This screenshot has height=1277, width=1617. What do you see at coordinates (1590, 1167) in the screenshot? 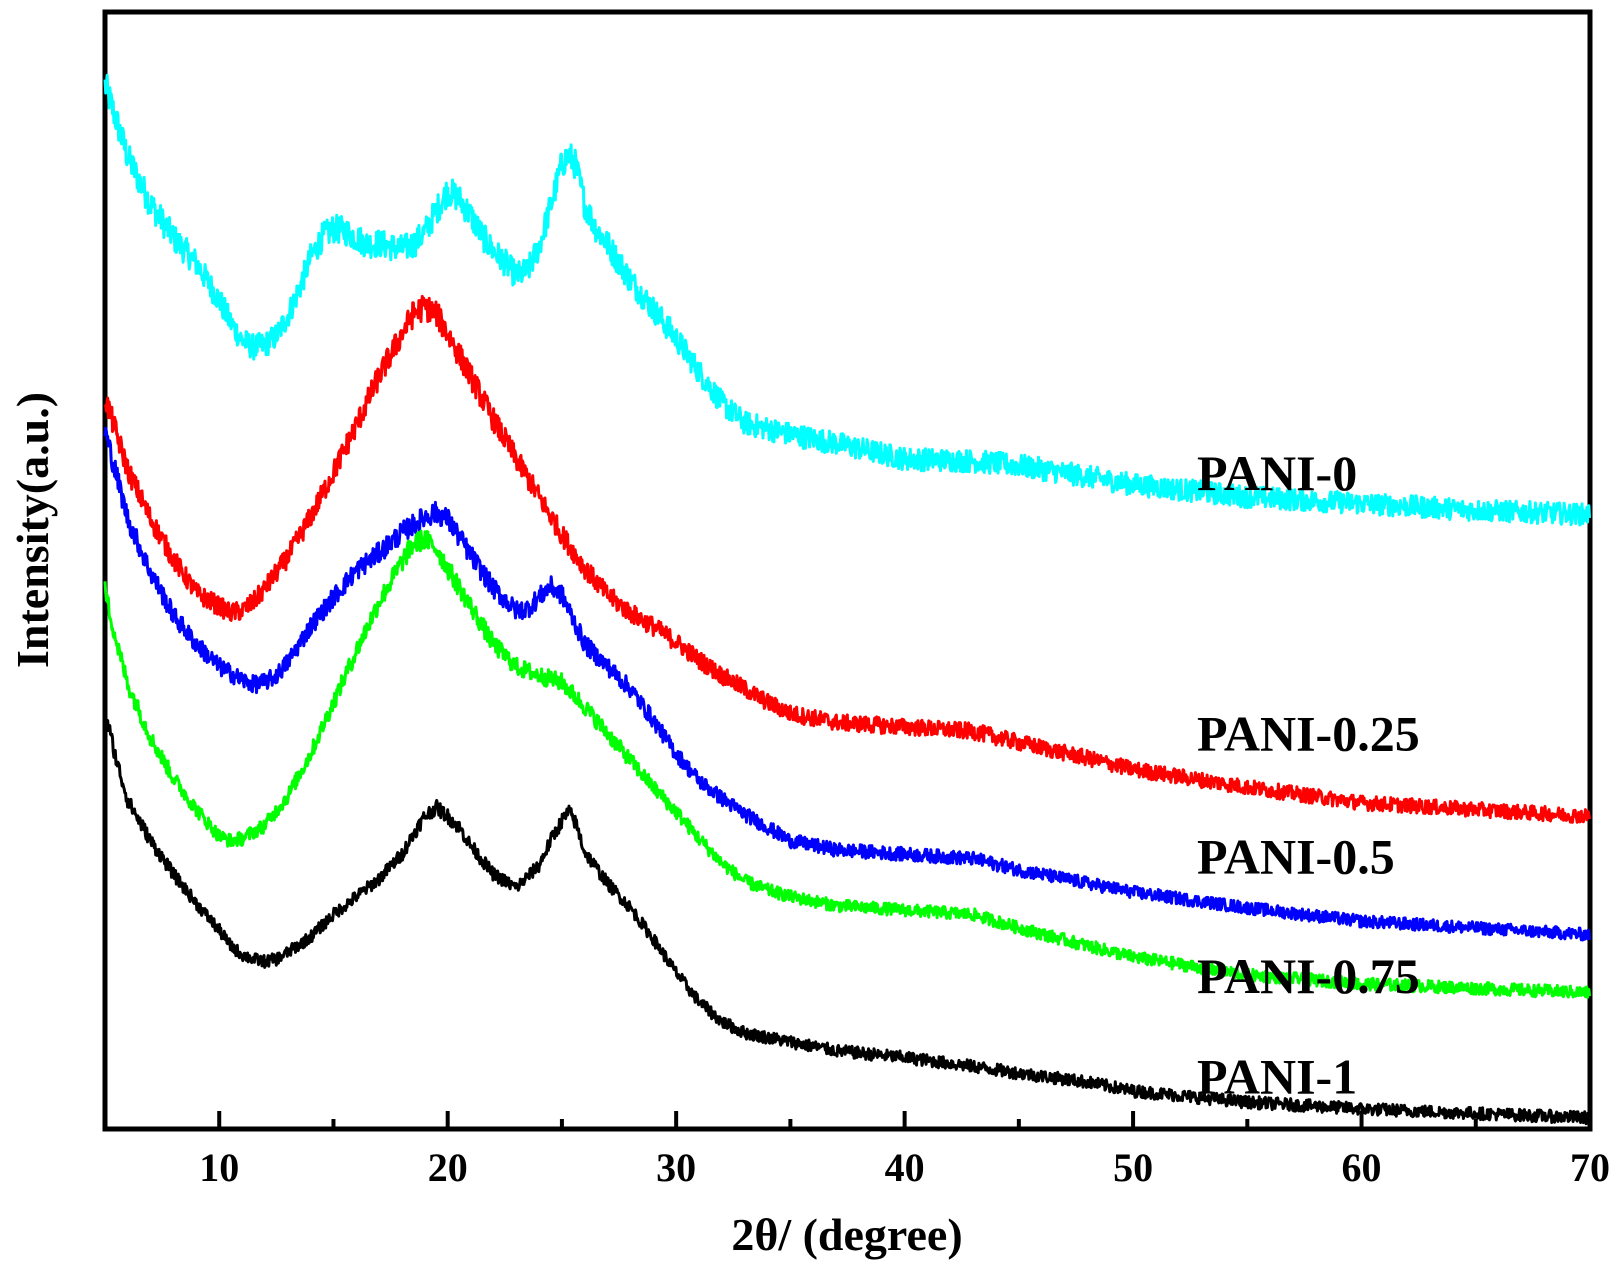
I see `x-tick-label-70: 70` at bounding box center [1590, 1167].